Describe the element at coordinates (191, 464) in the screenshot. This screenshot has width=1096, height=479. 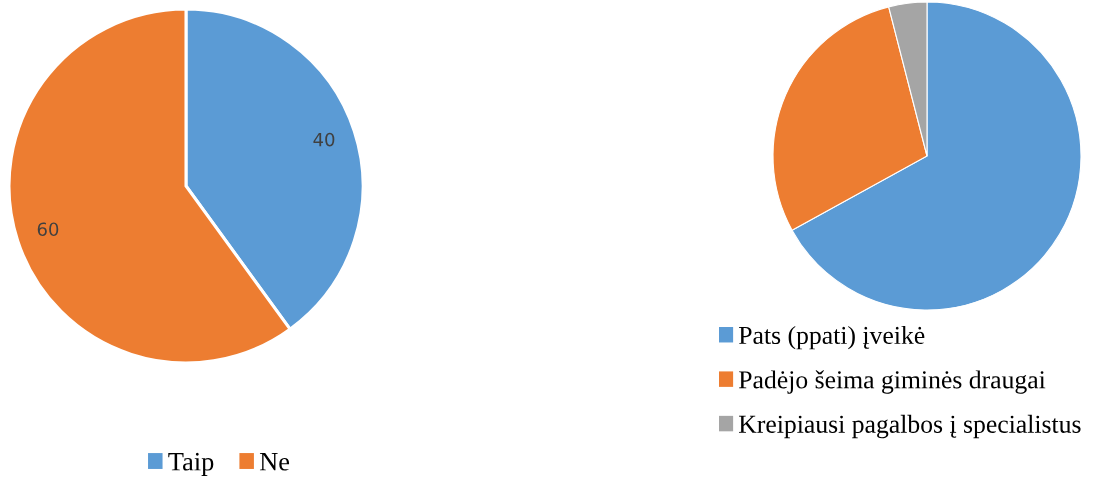
I see `legend-label: Taip` at that location.